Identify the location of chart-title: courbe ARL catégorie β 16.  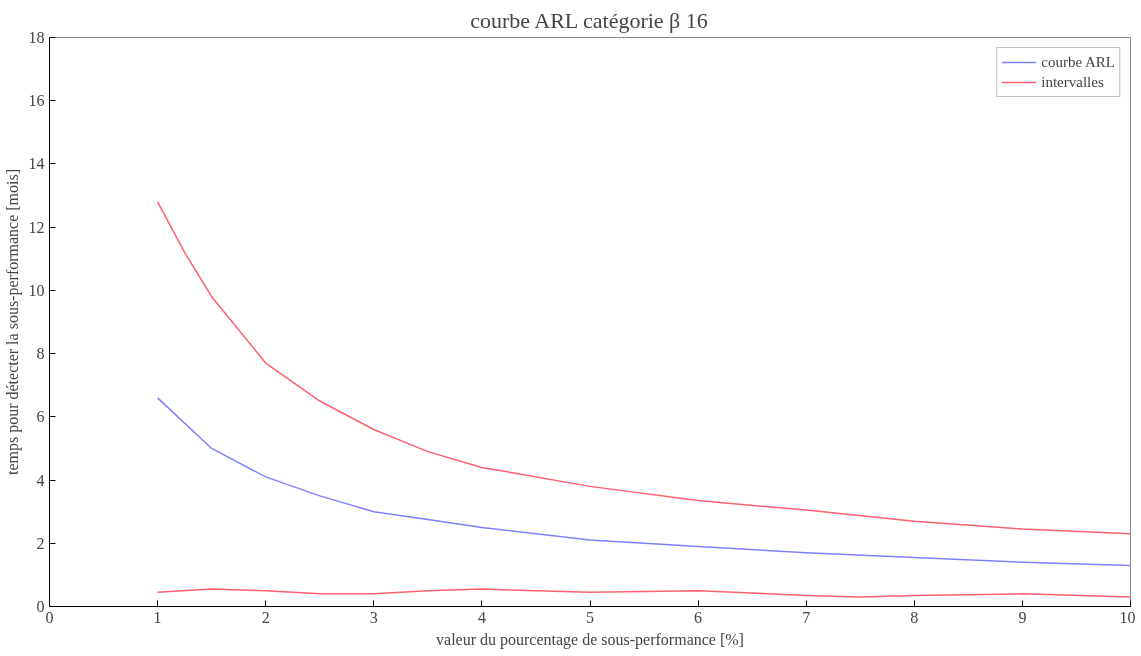
(589, 20).